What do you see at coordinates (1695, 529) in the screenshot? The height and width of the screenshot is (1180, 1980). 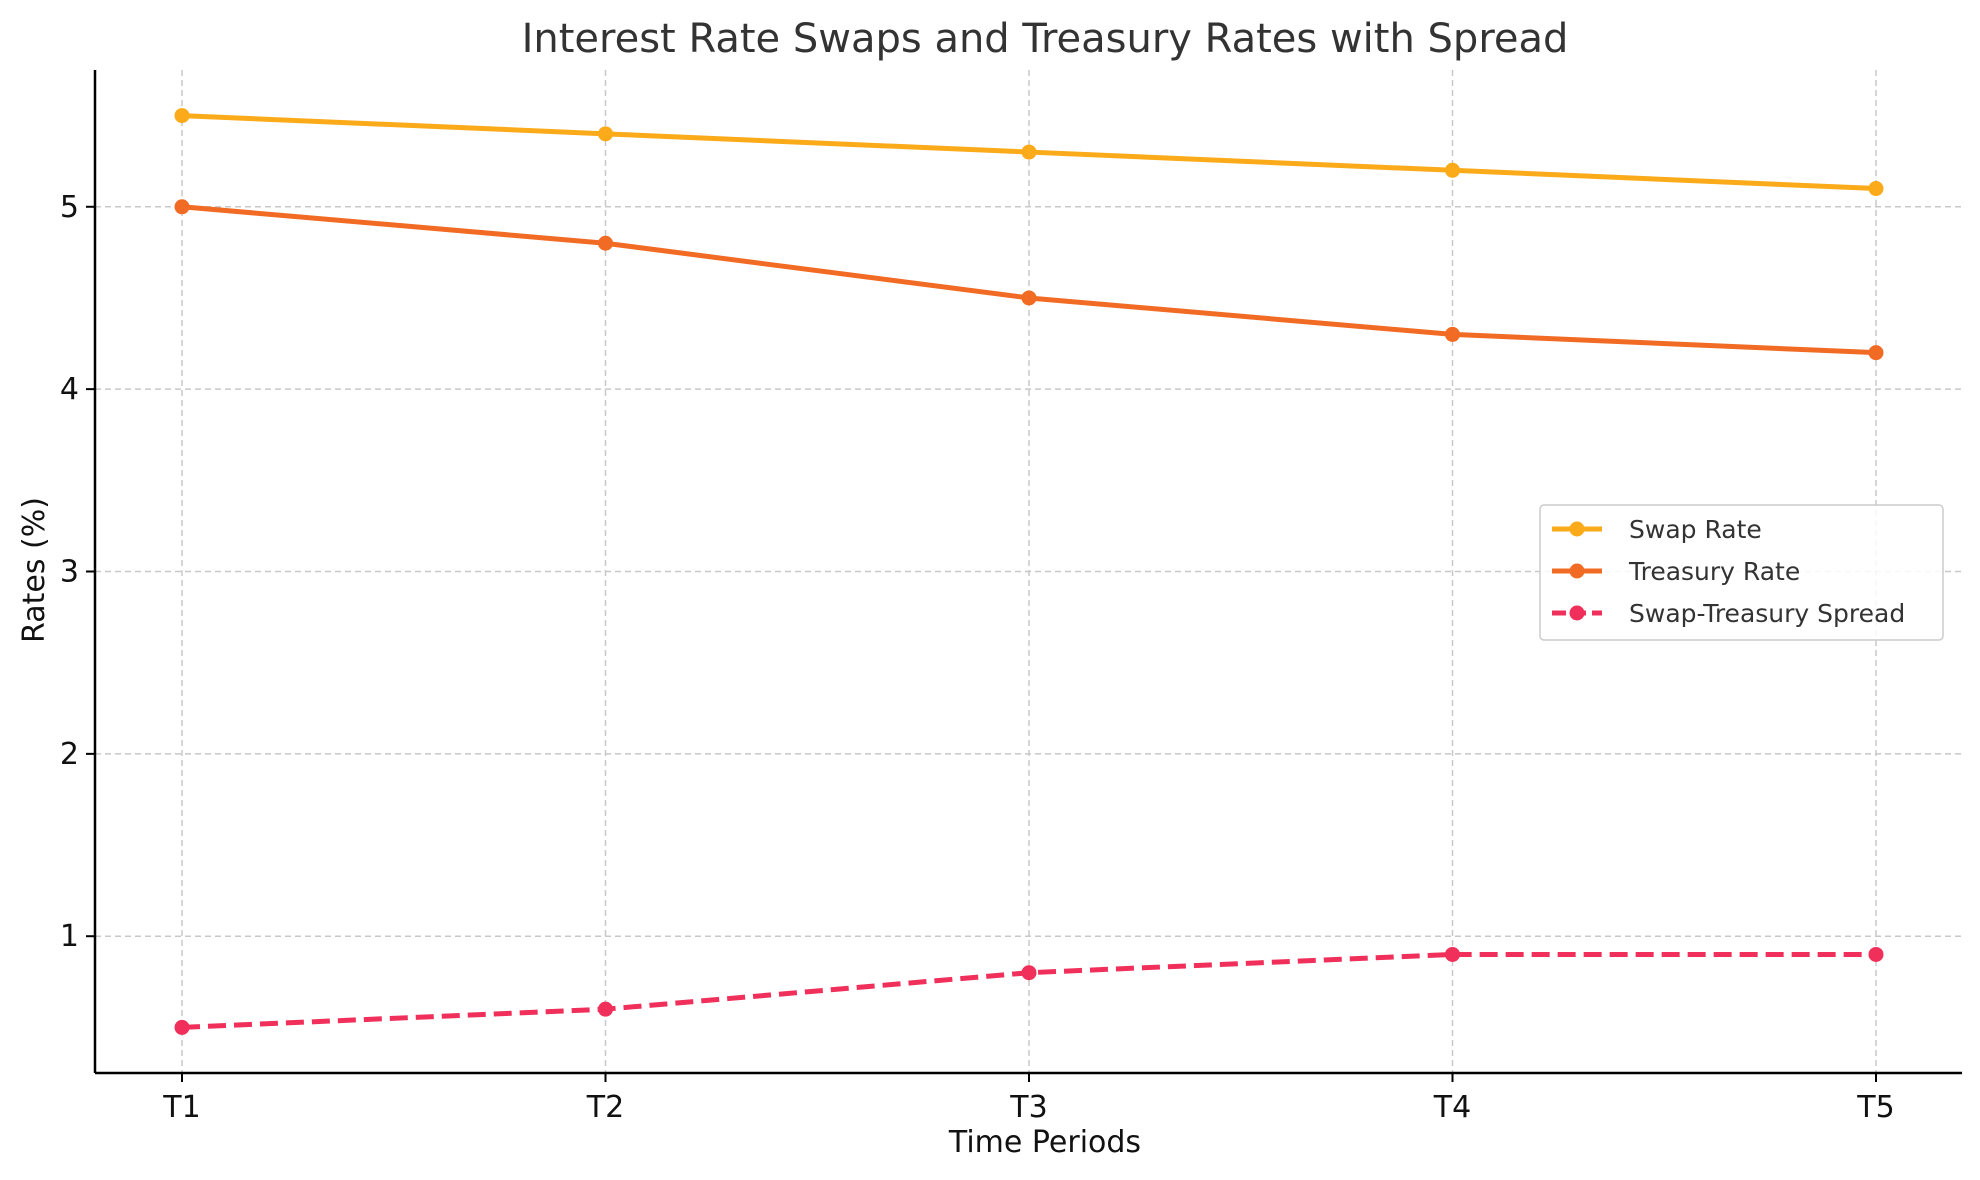 I see `legend-label: Swap Rate` at bounding box center [1695, 529].